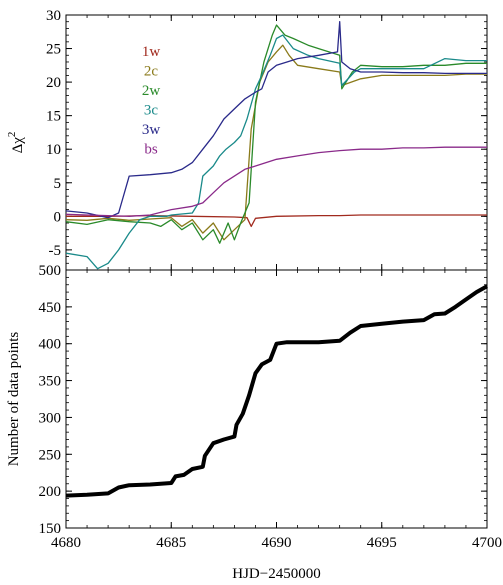 This screenshot has height=585, width=503. Describe the element at coordinates (50, 455) in the screenshot. I see `y-tick-label: 250` at that location.